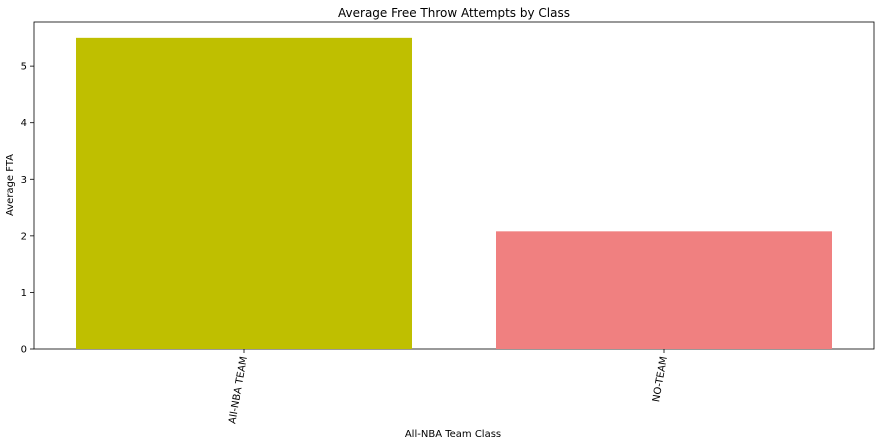 The image size is (878, 446). Describe the element at coordinates (238, 390) in the screenshot. I see `x-tick-label: All-NBA TEAM` at that location.